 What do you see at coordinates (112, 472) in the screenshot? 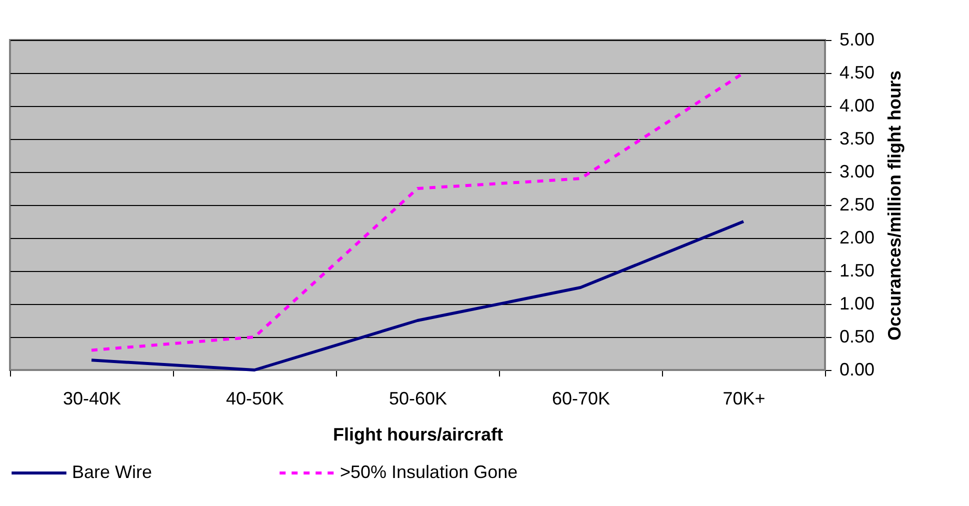
I see `legend-label: Bare Wire` at bounding box center [112, 472].